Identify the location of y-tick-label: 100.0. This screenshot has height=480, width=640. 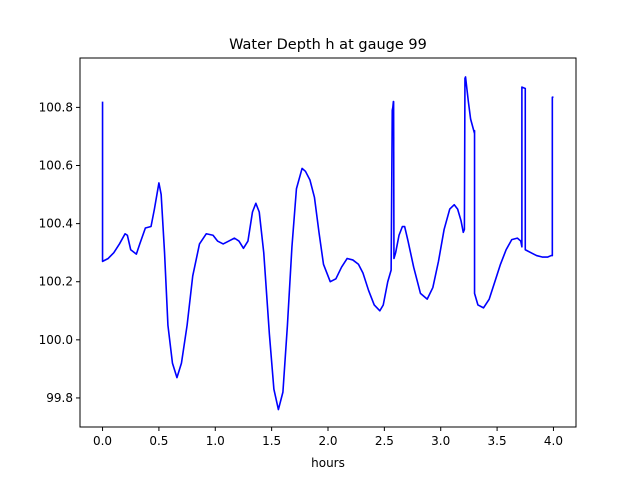
(56, 340).